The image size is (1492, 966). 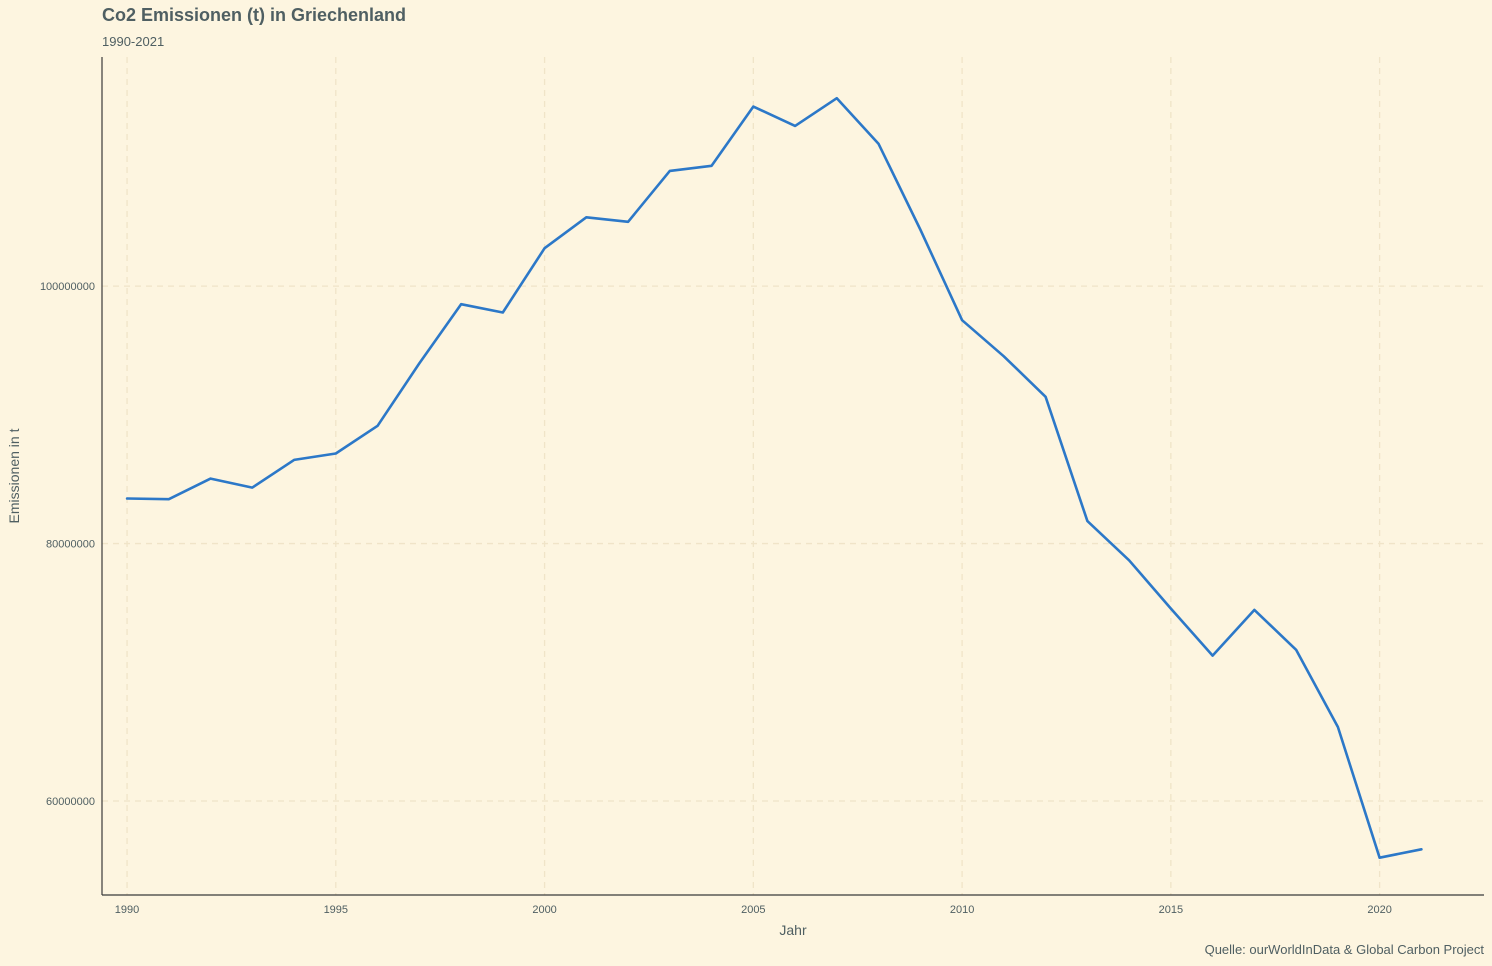 What do you see at coordinates (793, 930) in the screenshot?
I see `x-axis-title: Jahr` at bounding box center [793, 930].